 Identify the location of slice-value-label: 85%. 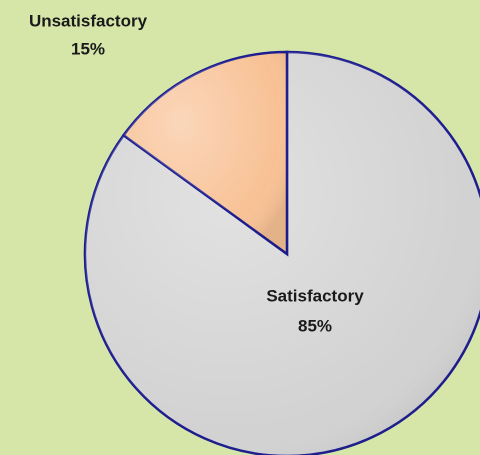
(315, 325).